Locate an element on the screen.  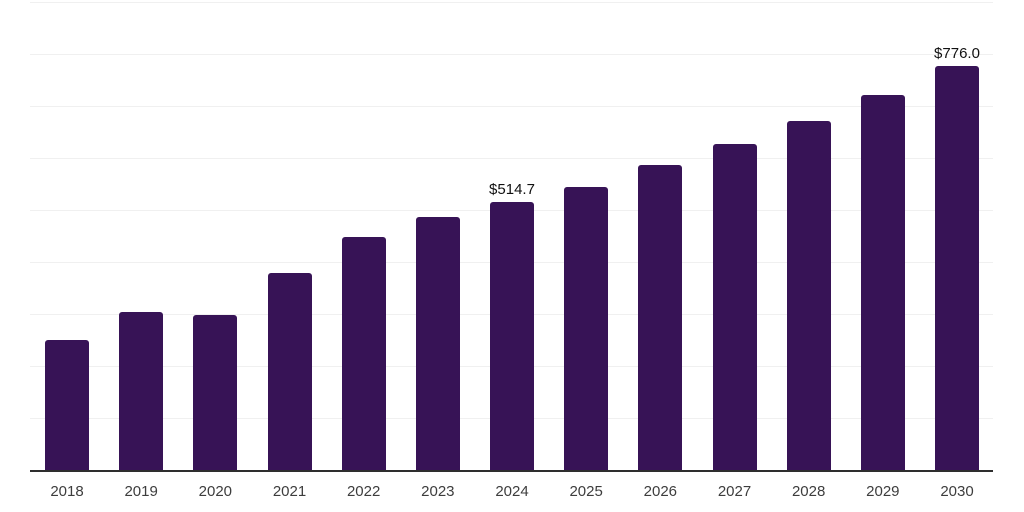
bar-2023 is located at coordinates (437, 343).